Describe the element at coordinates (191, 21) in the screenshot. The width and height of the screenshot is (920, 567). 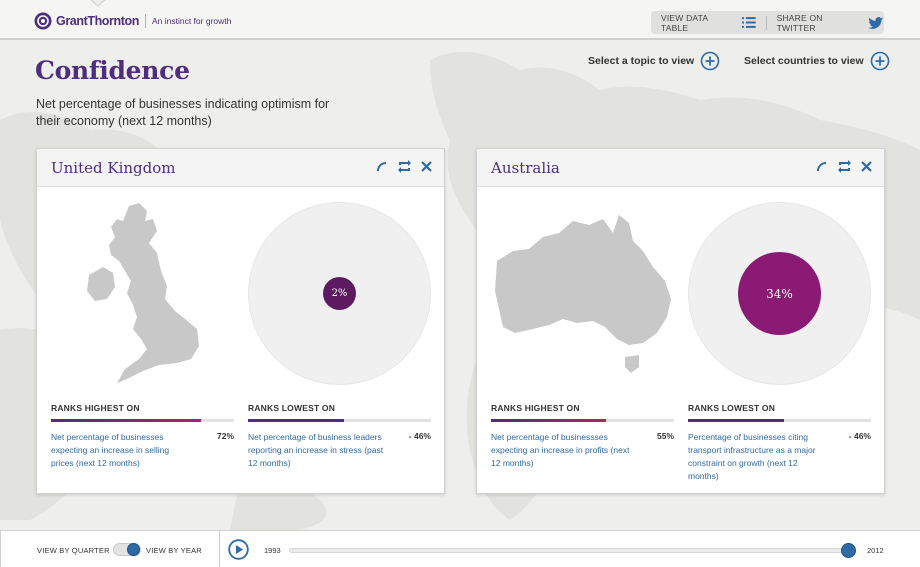
I see `logo-tagline: An instinct for growth` at that location.